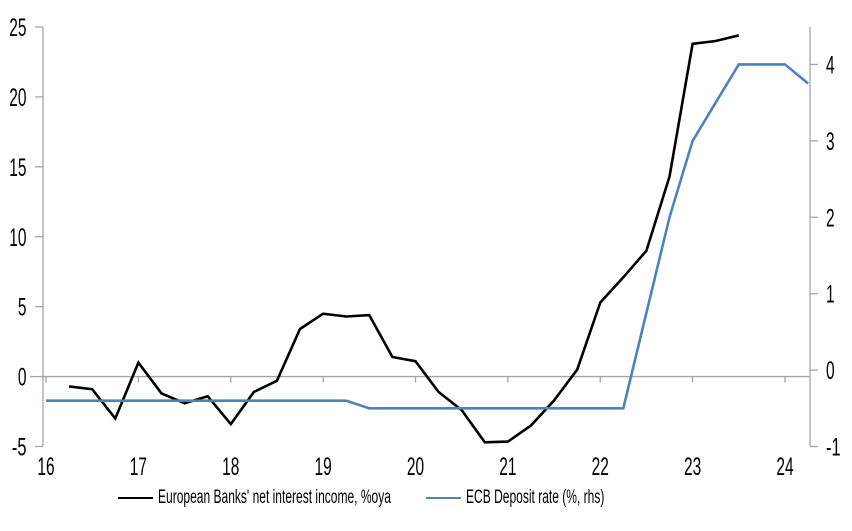  I want to click on left-axis-tick-label: -5, so click(19, 448).